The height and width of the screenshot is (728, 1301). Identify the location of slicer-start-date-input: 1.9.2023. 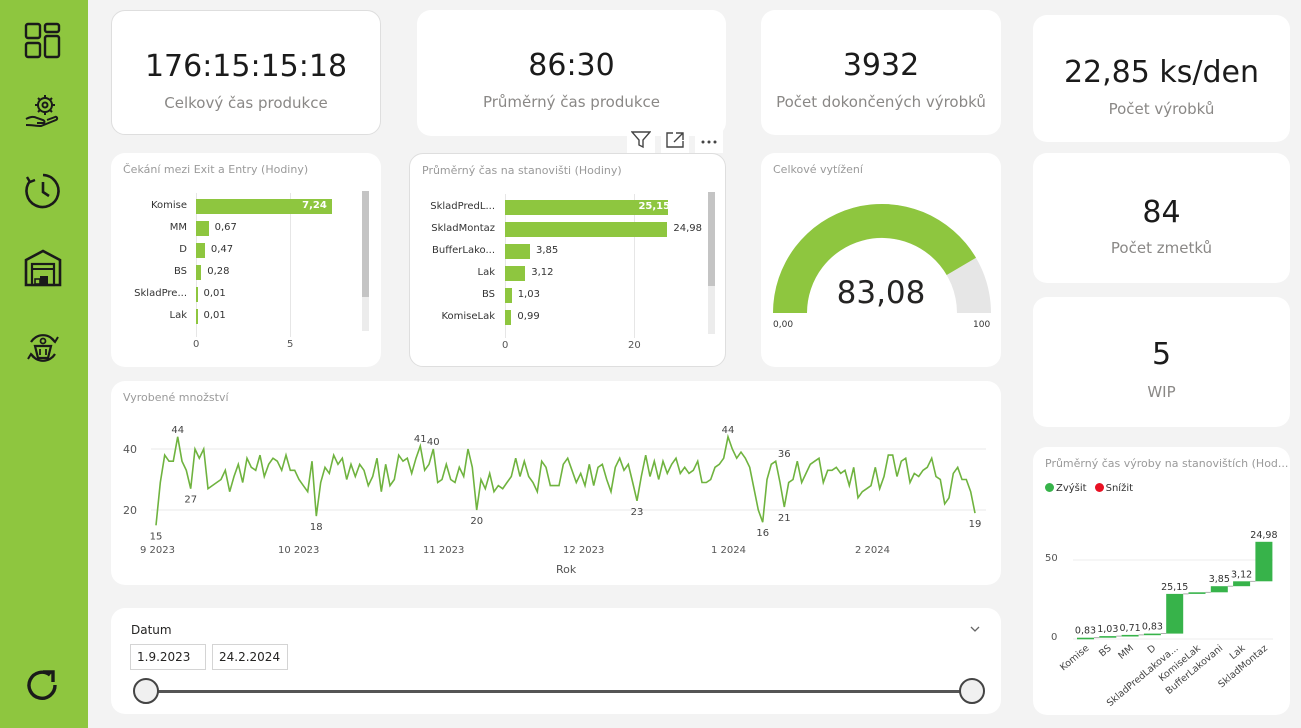
(168, 657).